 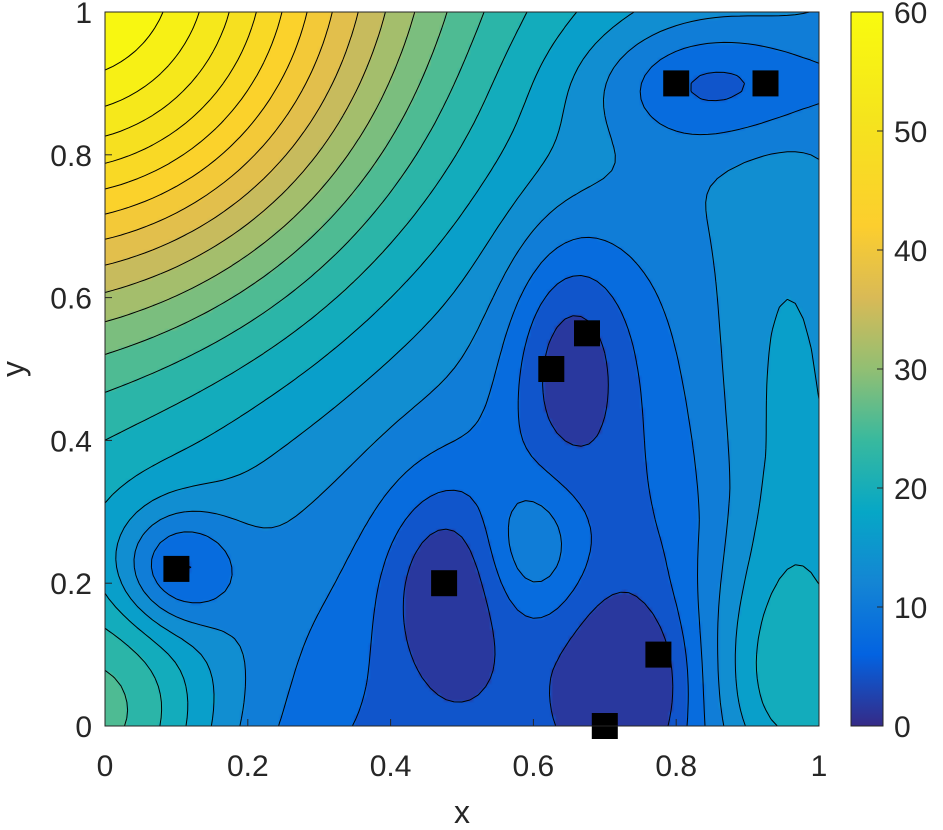 What do you see at coordinates (248, 766) in the screenshot?
I see `x-tick-label: 0.2` at bounding box center [248, 766].